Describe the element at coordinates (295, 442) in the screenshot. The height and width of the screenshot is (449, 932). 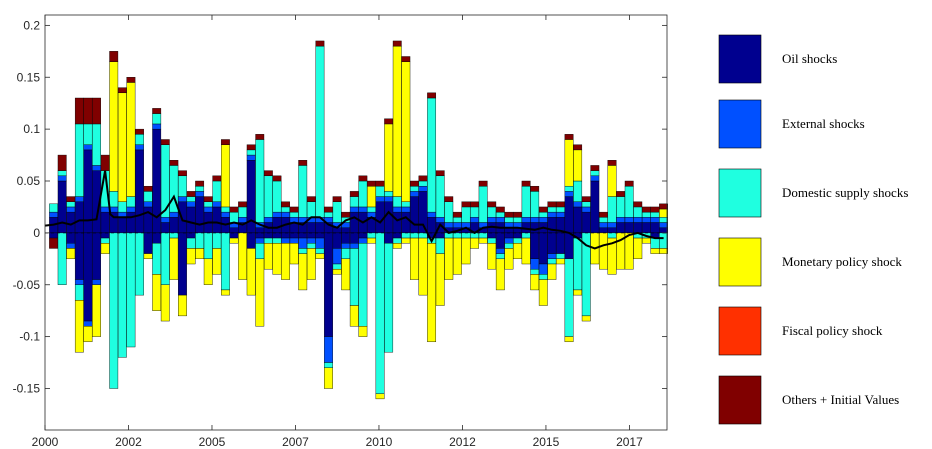
I see `x-tick-label: 2007` at that location.